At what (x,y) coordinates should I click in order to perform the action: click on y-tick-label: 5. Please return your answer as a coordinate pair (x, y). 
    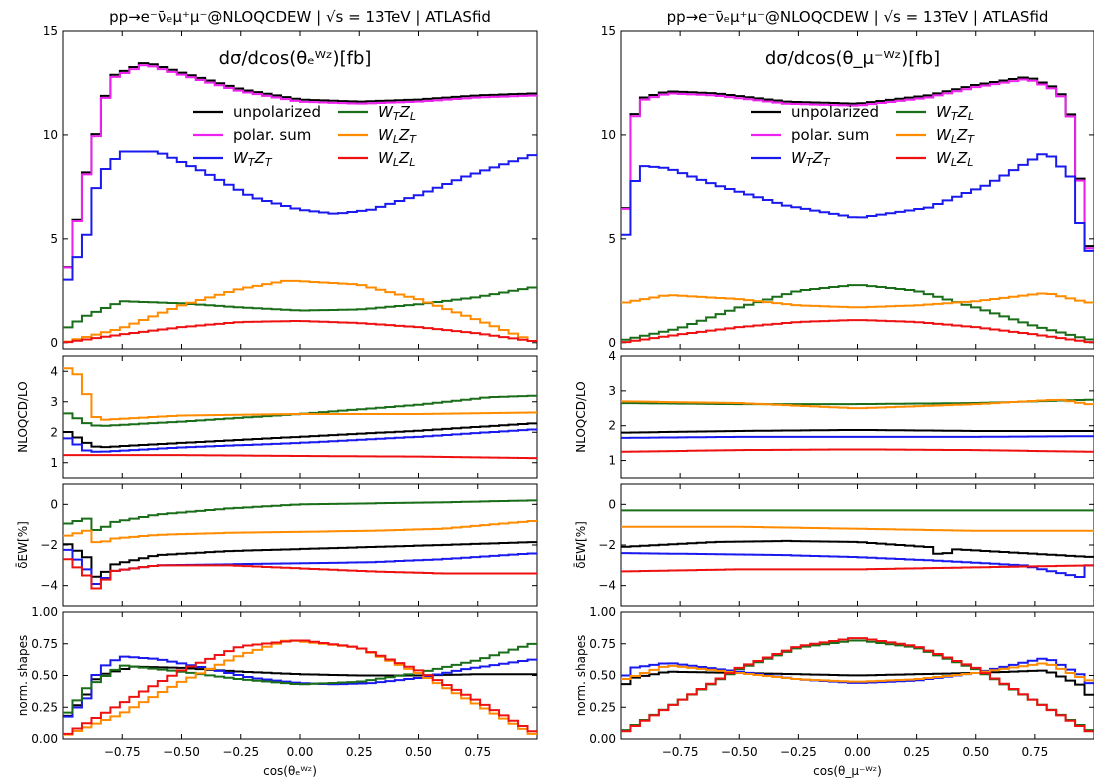
    Looking at the image, I should click on (54, 239).